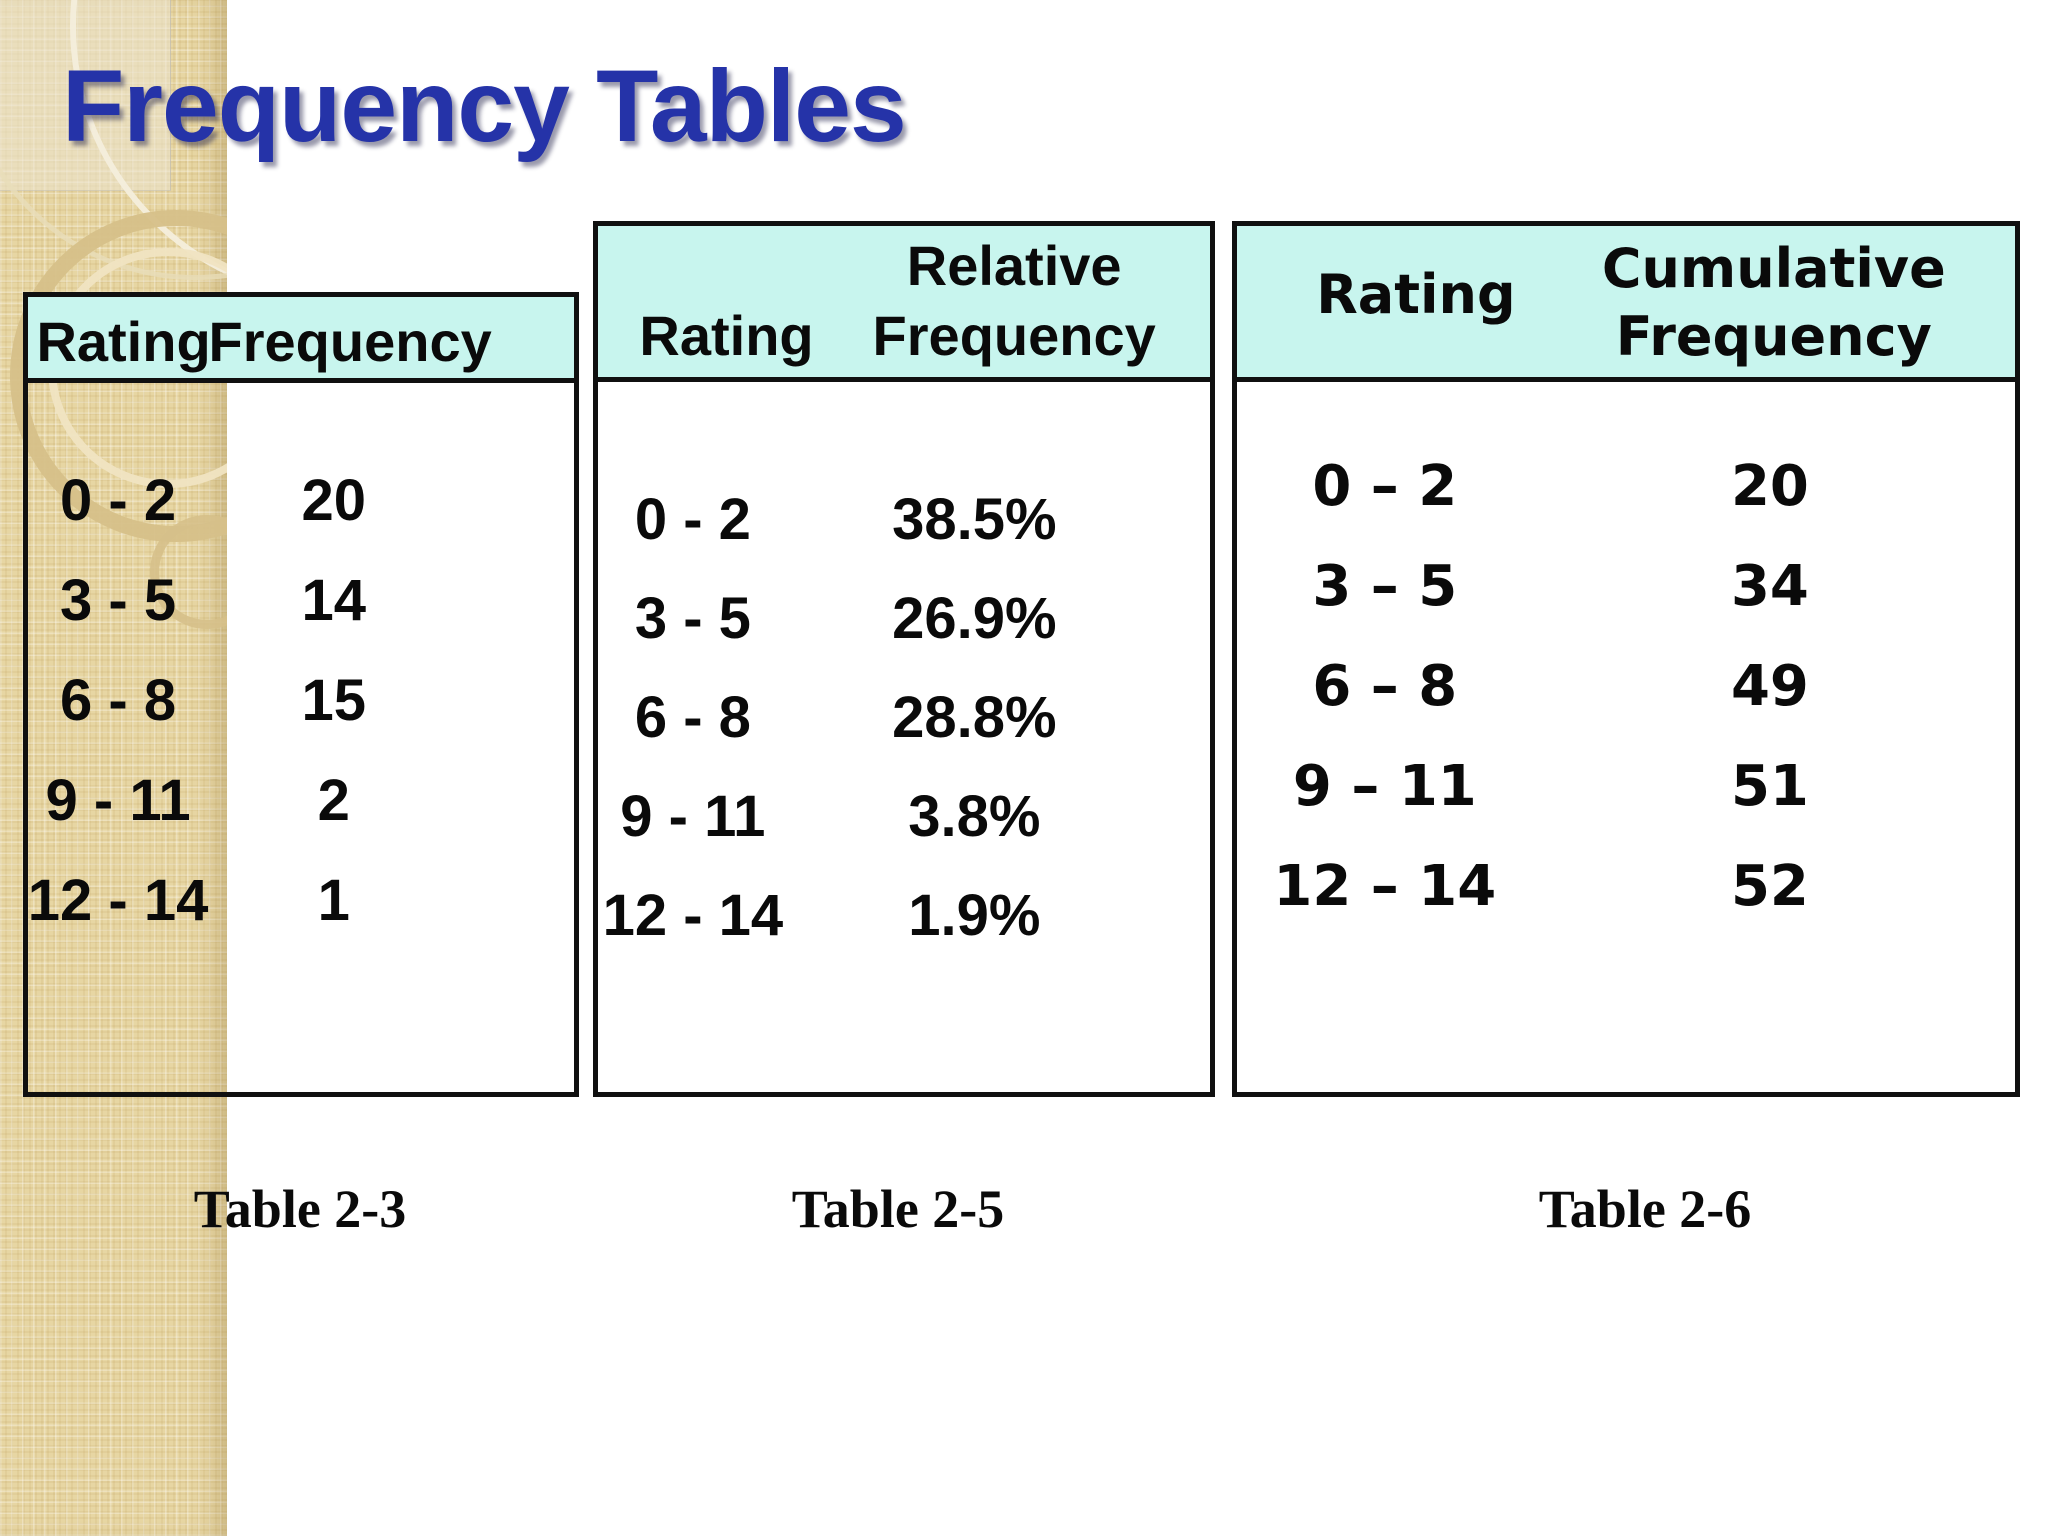 The height and width of the screenshot is (1536, 2048). I want to click on table-header: Rating Relative Frequency, so click(904, 304).